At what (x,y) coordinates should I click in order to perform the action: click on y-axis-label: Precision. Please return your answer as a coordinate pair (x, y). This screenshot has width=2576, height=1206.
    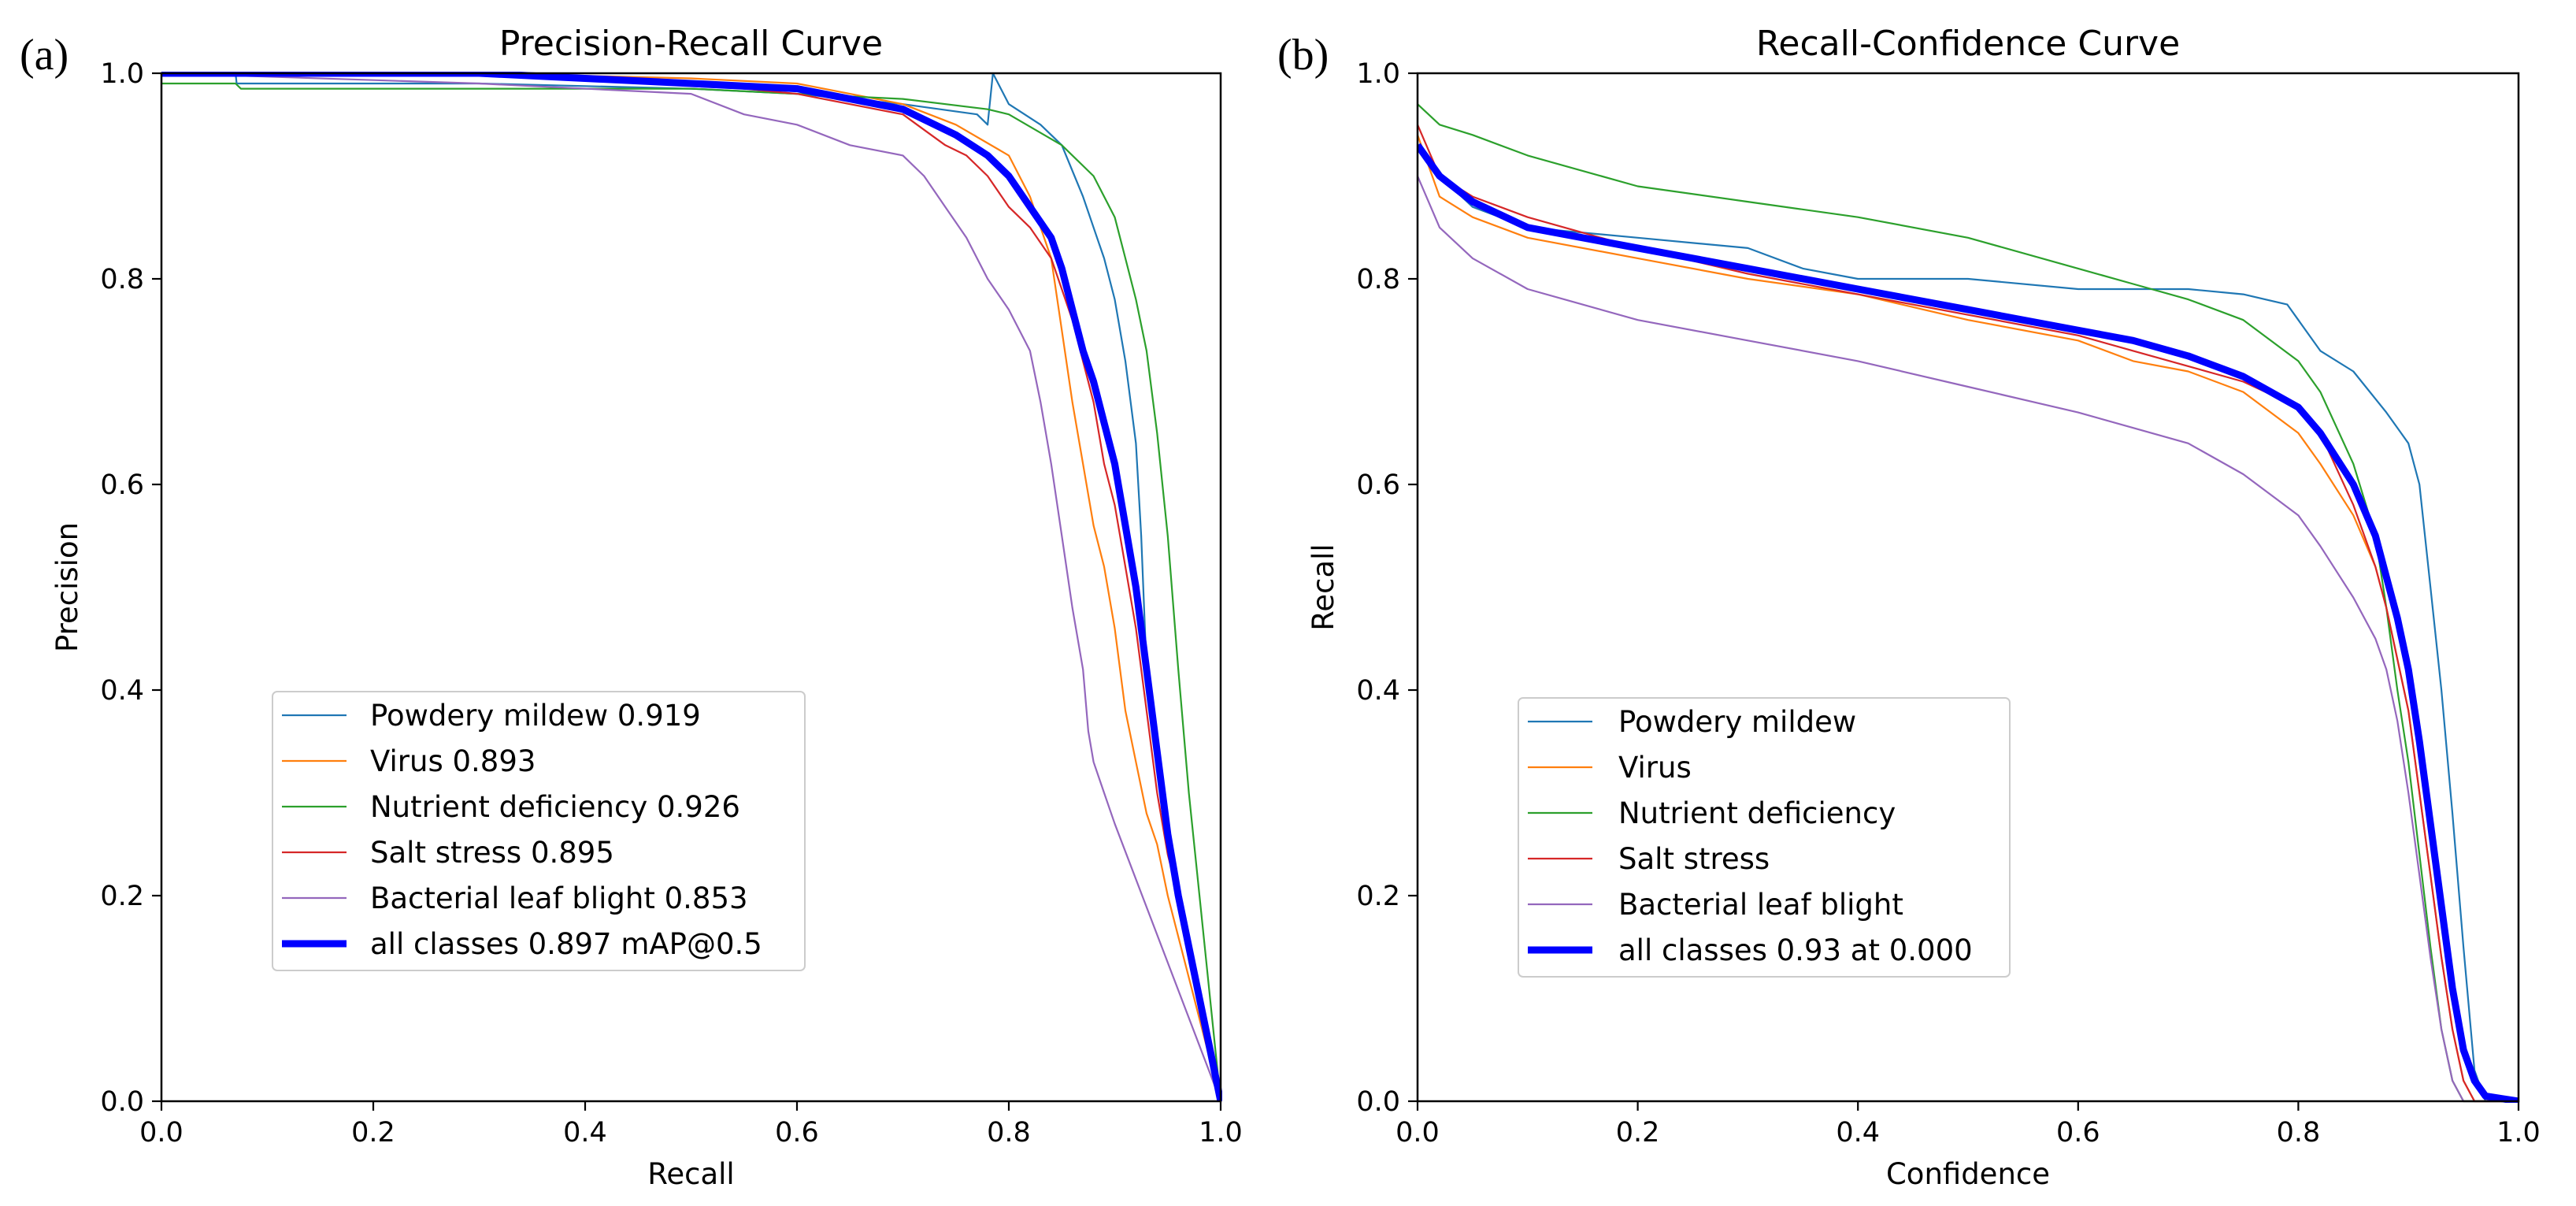
    Looking at the image, I should click on (67, 587).